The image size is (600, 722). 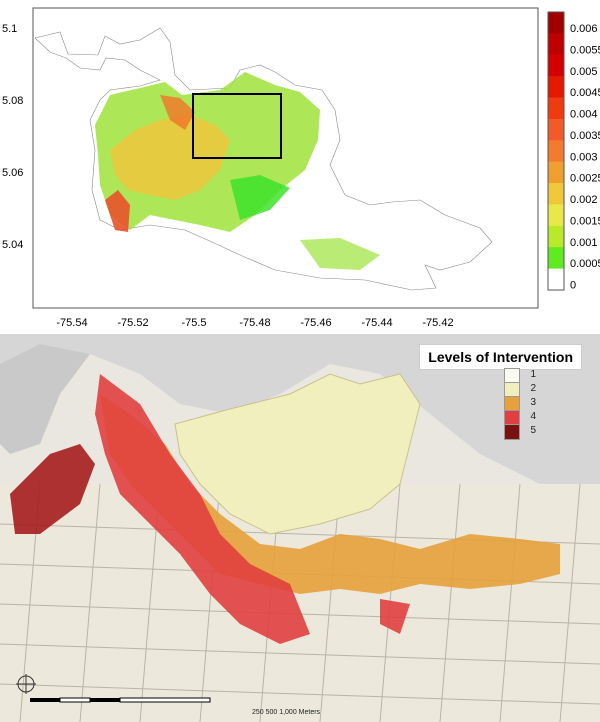 What do you see at coordinates (585, 221) in the screenshot?
I see `colorbar-tick-label: 0.0015` at bounding box center [585, 221].